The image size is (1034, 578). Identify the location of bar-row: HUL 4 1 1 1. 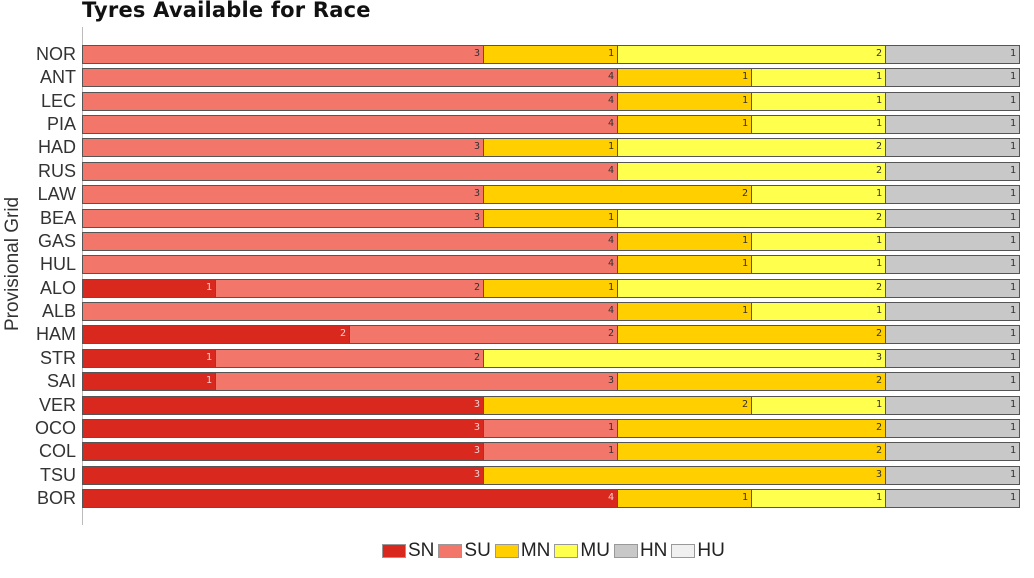
(530, 264).